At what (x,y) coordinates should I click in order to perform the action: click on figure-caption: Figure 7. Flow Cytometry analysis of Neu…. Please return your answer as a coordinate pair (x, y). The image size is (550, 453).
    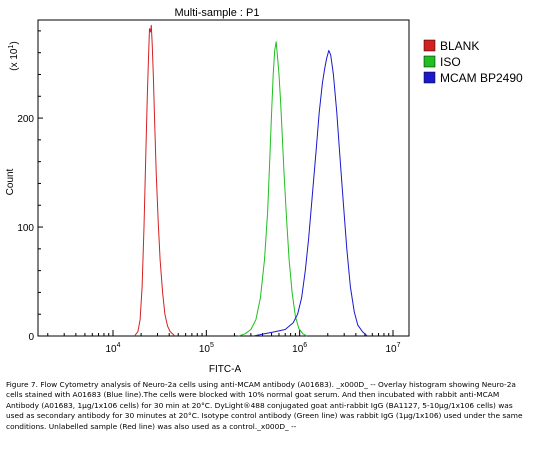
    Looking at the image, I should click on (265, 405).